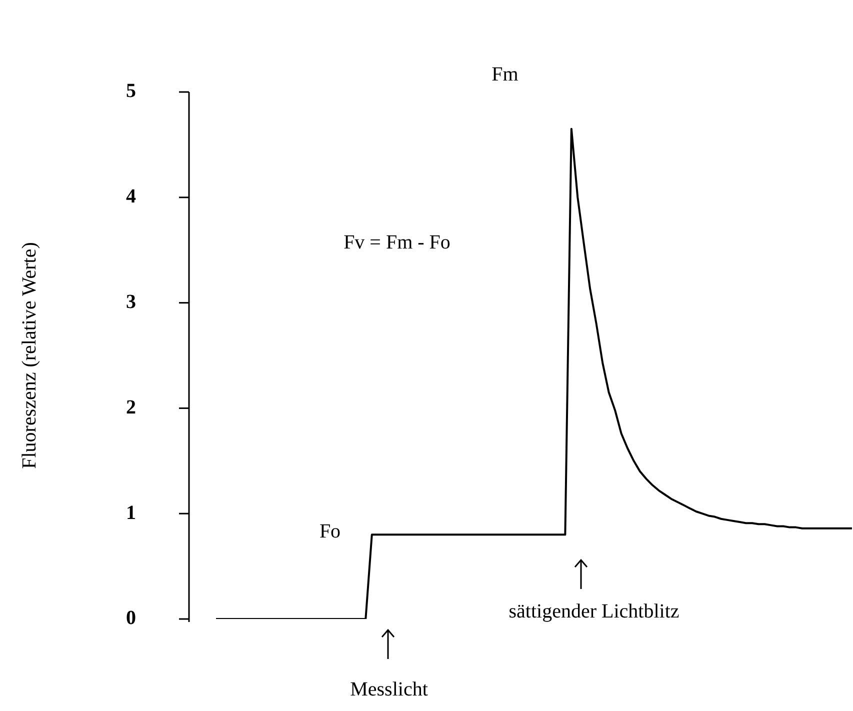 The height and width of the screenshot is (711, 853). Describe the element at coordinates (389, 689) in the screenshot. I see `text: Messlicht` at that location.